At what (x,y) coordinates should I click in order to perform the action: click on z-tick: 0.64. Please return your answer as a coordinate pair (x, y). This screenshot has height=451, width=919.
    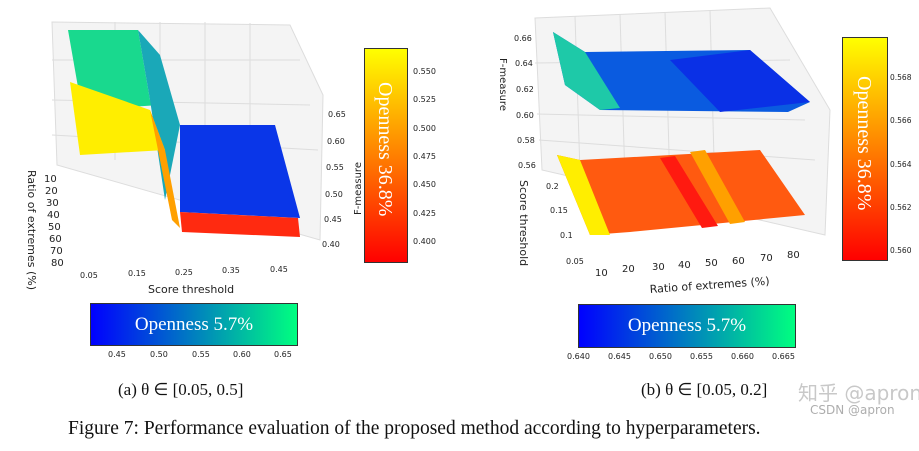
    Looking at the image, I should click on (524, 63).